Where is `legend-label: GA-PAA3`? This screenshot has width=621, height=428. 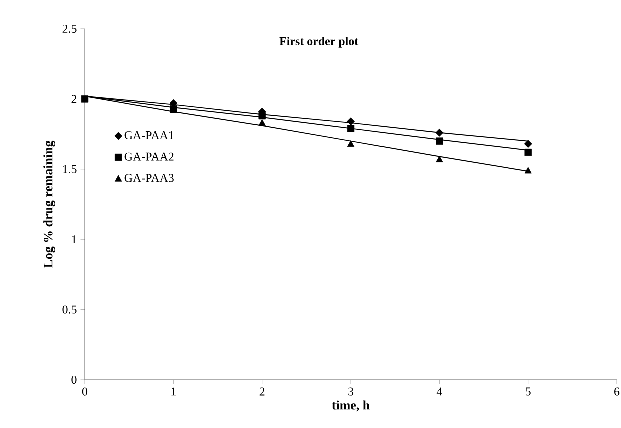 legend-label: GA-PAA3 is located at coordinates (149, 178).